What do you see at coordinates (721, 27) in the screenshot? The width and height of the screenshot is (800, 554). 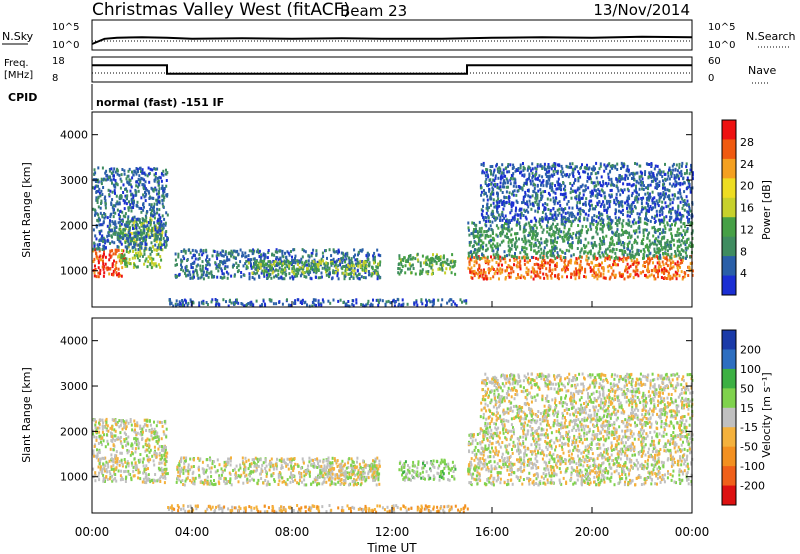 I see `nsearch-tick-top: 10^5` at bounding box center [721, 27].